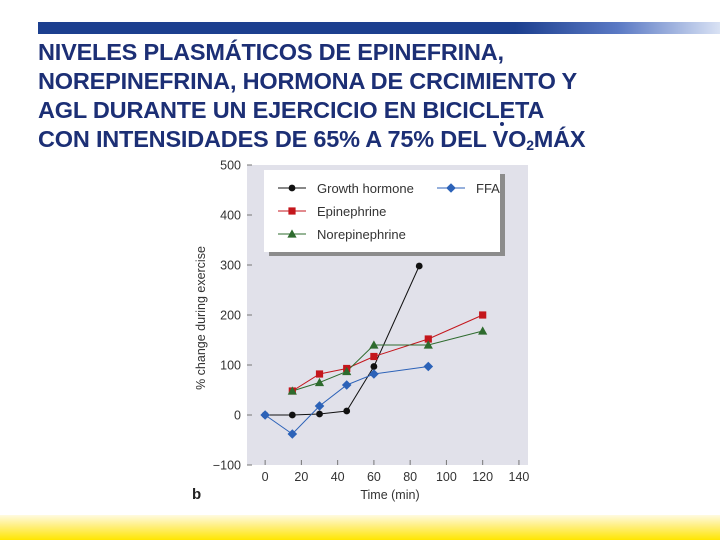 The width and height of the screenshot is (720, 540). What do you see at coordinates (338, 477) in the screenshot?
I see `x-tick-label: 40` at bounding box center [338, 477].